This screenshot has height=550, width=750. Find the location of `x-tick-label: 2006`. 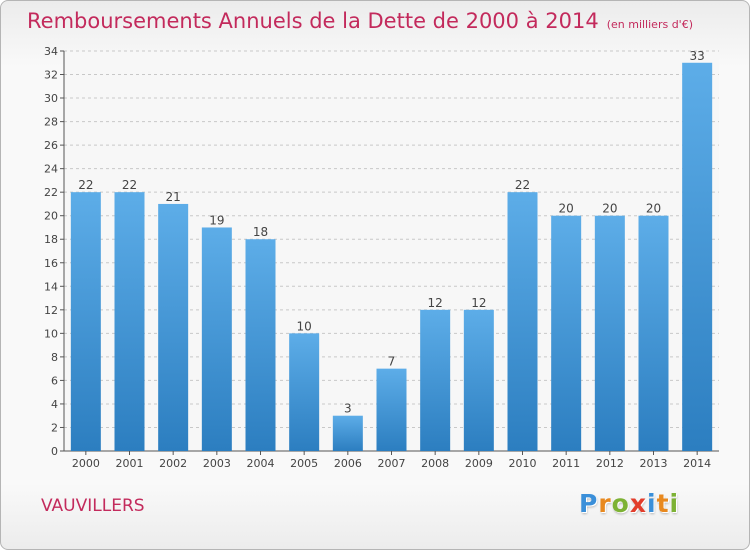

x-tick-label: 2006 is located at coordinates (348, 463).